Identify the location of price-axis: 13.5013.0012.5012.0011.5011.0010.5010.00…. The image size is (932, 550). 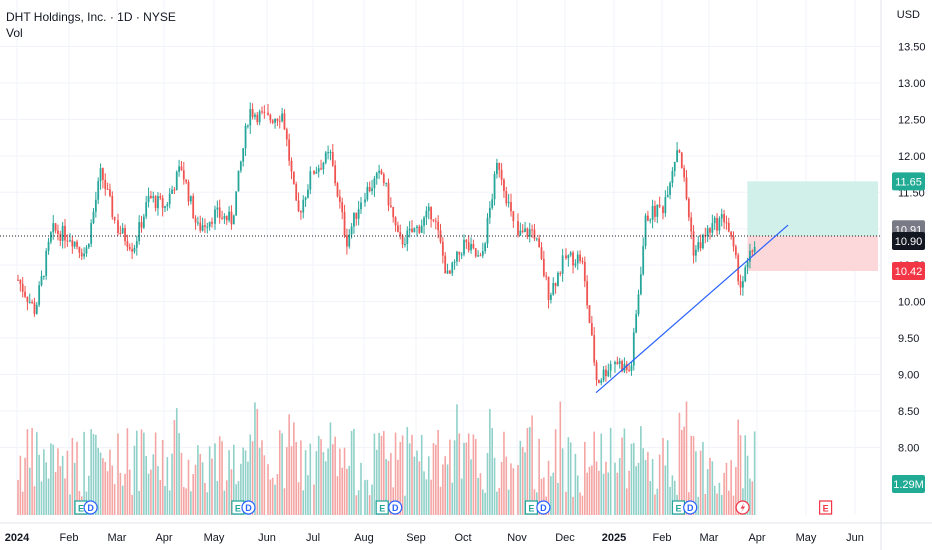
(903, 275).